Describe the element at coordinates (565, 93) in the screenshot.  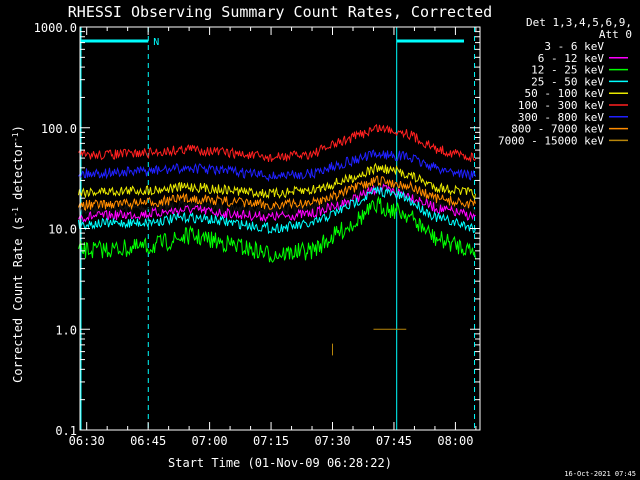
I see `legend-label-4: 50 - 100 keV` at that location.